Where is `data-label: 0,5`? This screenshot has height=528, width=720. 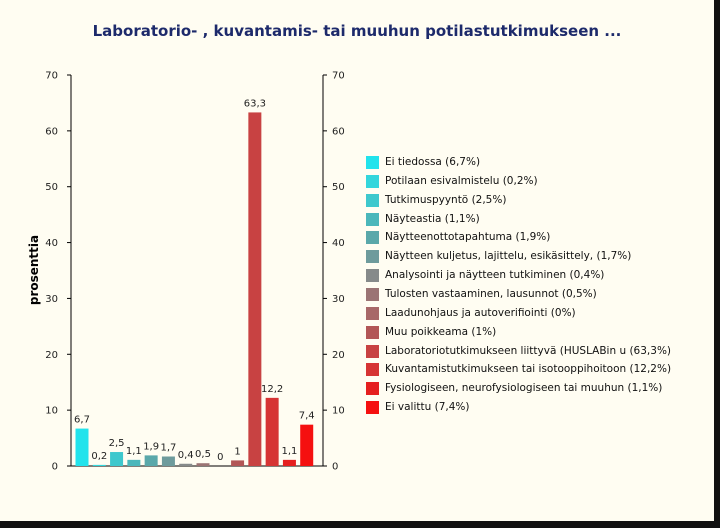 data-label: 0,5 is located at coordinates (203, 454).